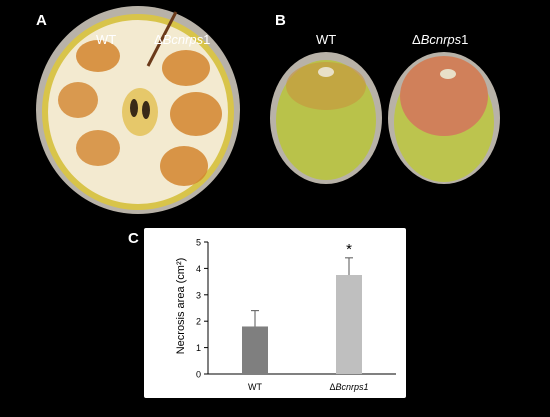 The height and width of the screenshot is (417, 550). I want to click on wt-apple-calyx, so click(326, 72).